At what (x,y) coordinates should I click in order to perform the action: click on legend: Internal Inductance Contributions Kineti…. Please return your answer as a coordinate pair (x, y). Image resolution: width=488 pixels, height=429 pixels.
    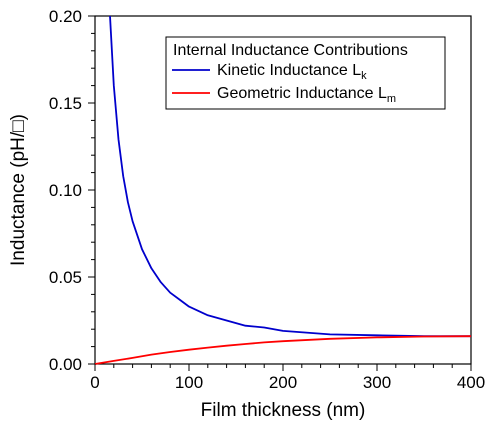
    Looking at the image, I should click on (305, 73).